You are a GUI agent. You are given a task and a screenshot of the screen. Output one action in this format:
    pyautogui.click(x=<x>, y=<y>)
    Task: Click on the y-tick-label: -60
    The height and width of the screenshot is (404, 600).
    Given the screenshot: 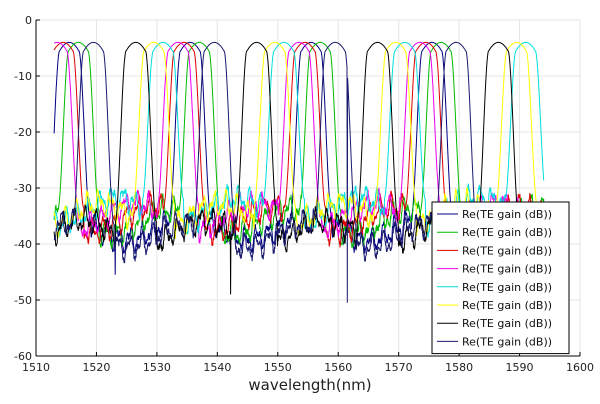 What is the action you would take?
    pyautogui.click(x=23, y=356)
    